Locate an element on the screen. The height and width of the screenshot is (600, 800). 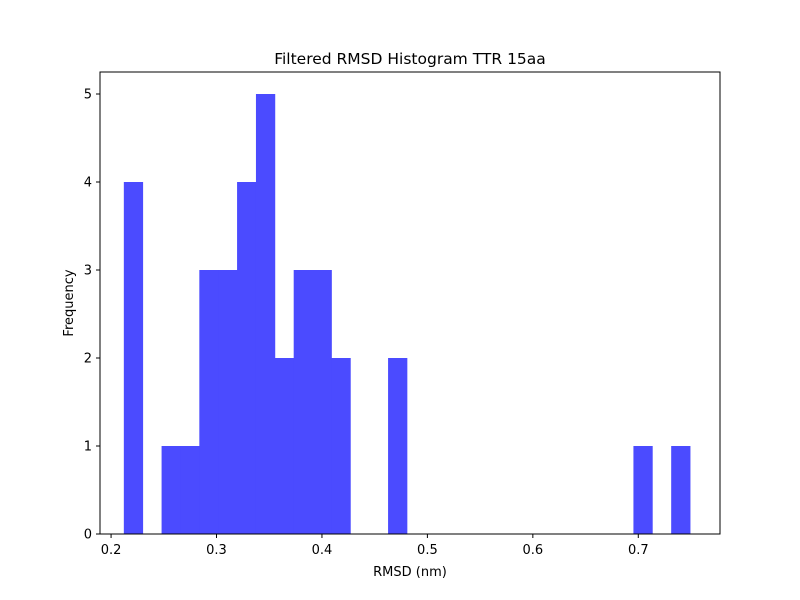
y-tick-label: 1 is located at coordinates (88, 447).